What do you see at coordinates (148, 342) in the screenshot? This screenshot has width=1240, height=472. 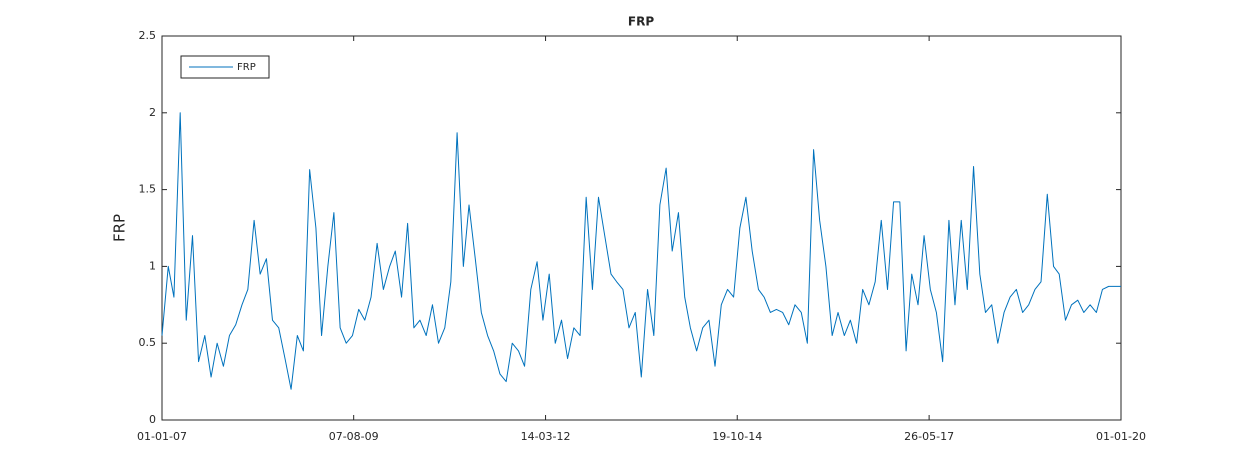 I see `y-tick-label: 0.5` at bounding box center [148, 342].